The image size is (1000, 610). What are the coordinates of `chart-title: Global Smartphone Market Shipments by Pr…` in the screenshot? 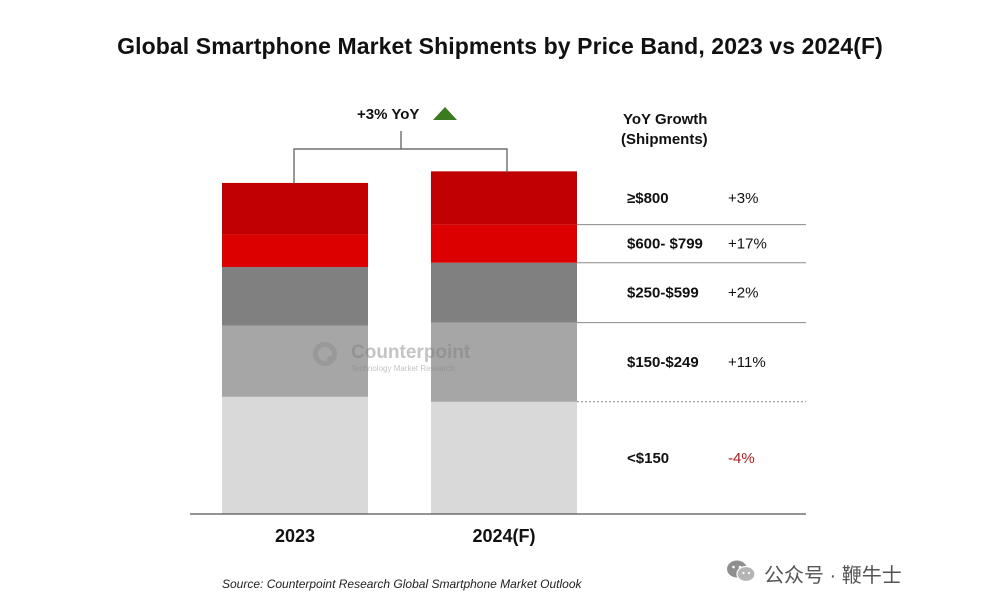 It's located at (500, 46).